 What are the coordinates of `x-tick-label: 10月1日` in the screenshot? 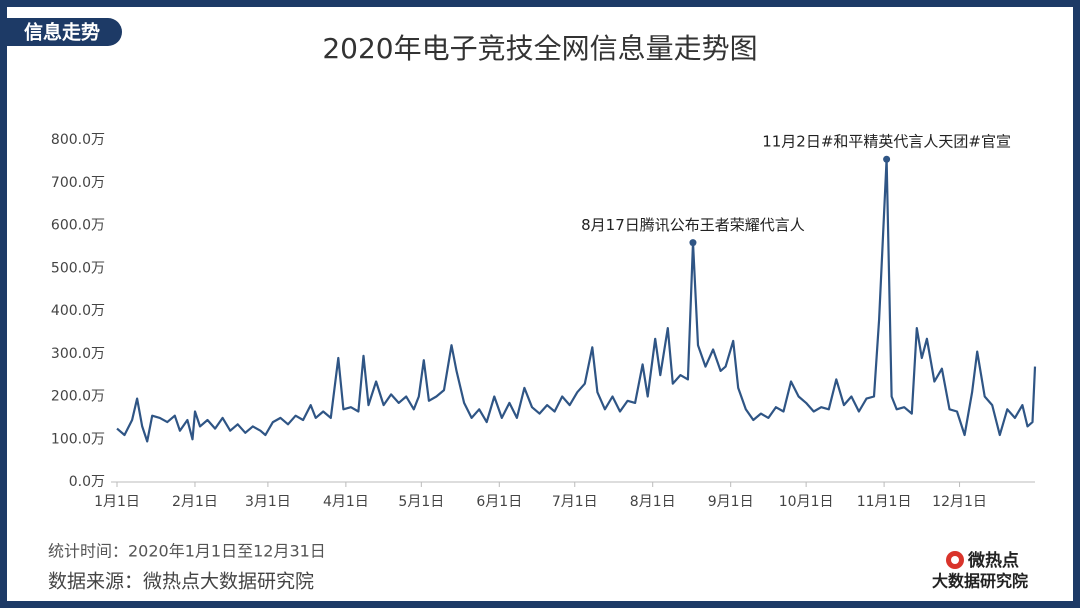 It's located at (806, 502).